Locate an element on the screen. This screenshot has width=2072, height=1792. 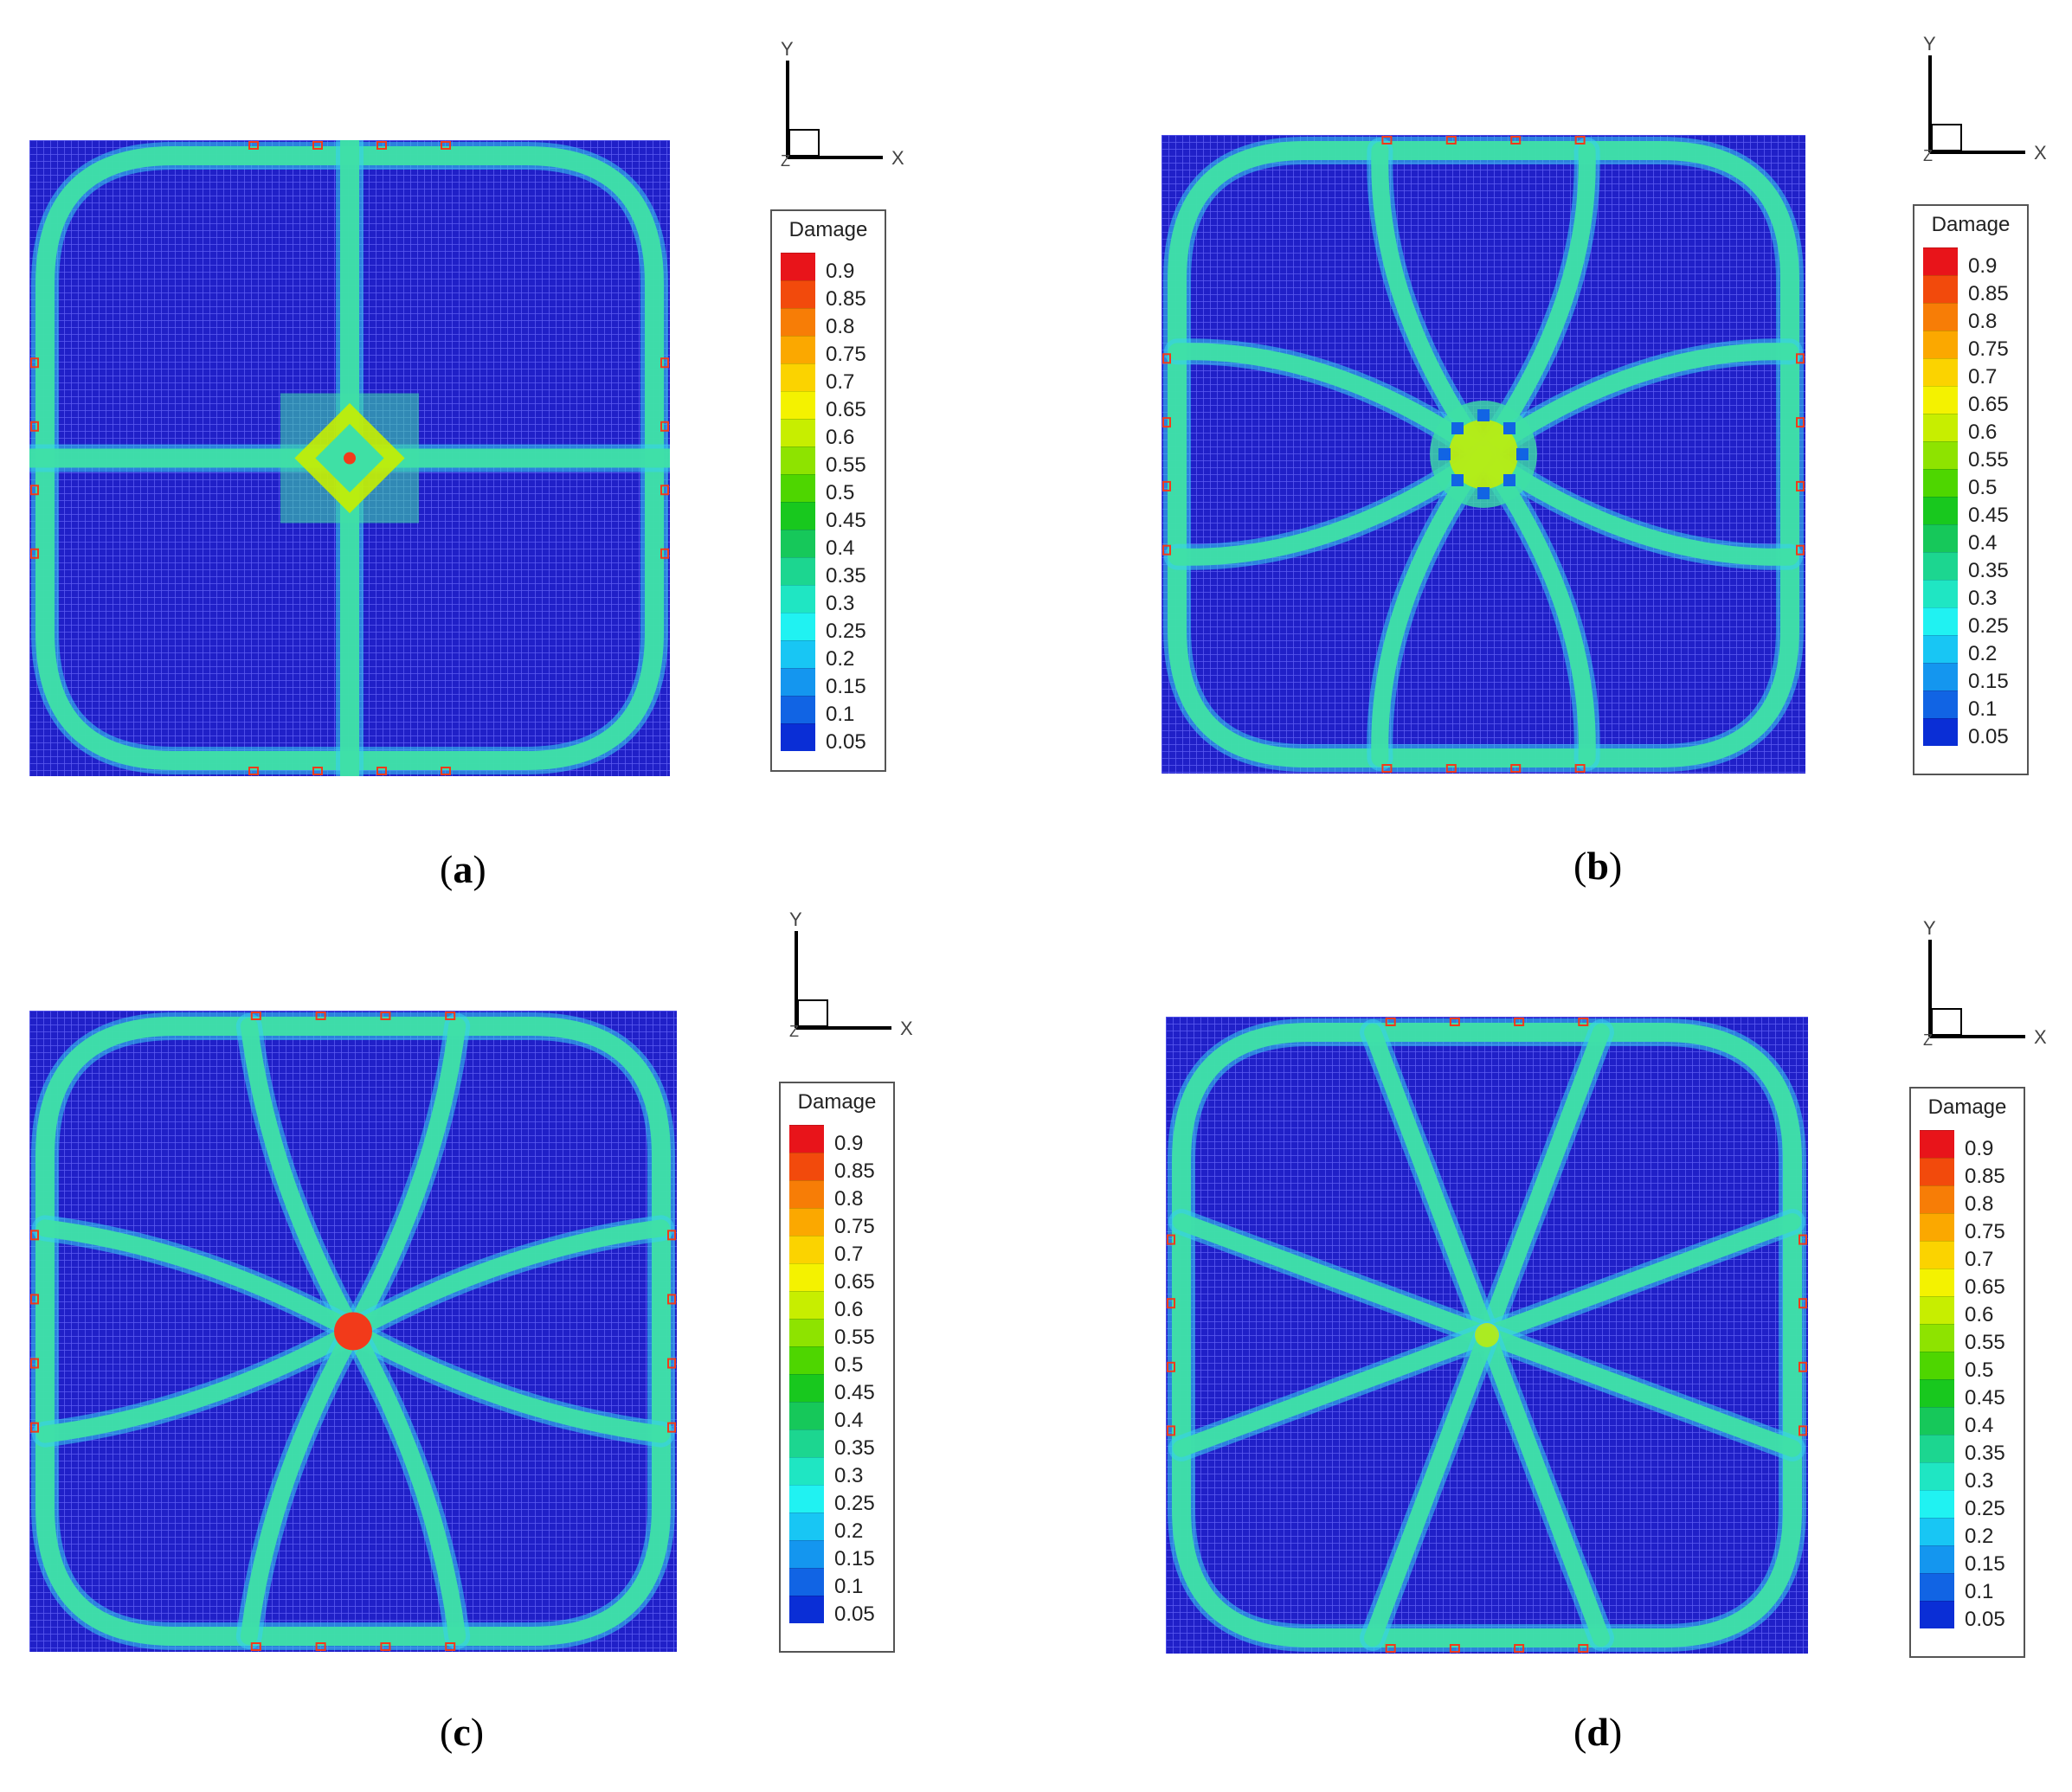
z-axis-label: Z is located at coordinates (785, 161).